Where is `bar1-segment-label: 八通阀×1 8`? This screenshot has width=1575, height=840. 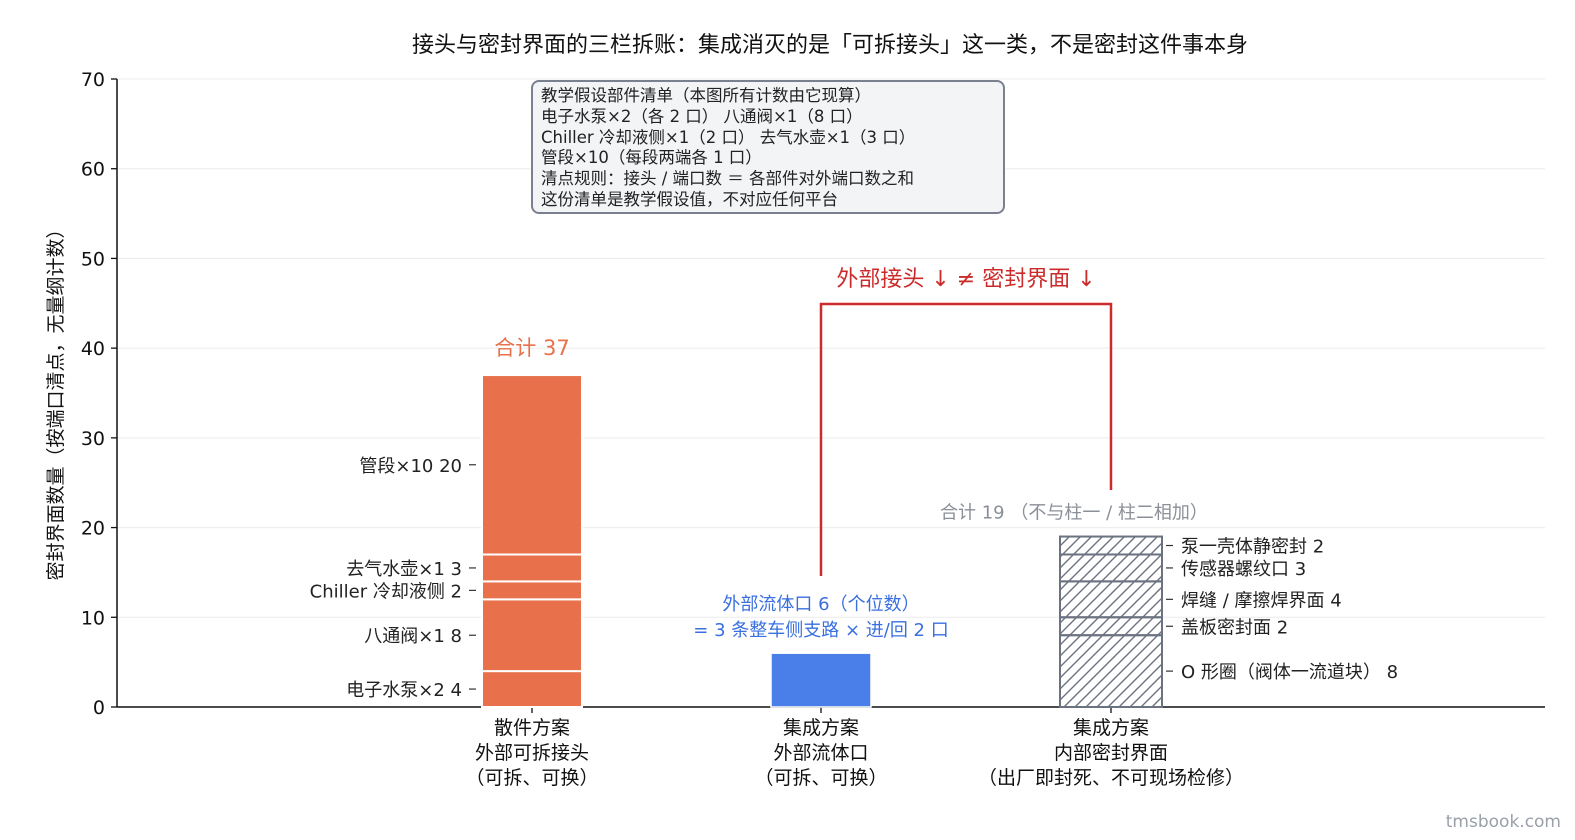 bar1-segment-label: 八通阀×1 8 is located at coordinates (413, 636).